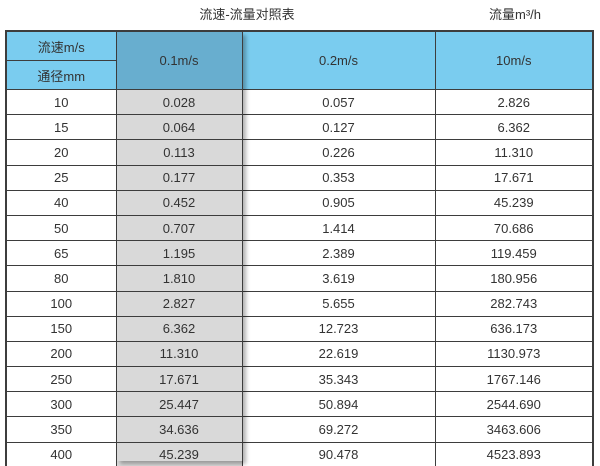  I want to click on diameter-axis-label: 通径mm, so click(61, 75).